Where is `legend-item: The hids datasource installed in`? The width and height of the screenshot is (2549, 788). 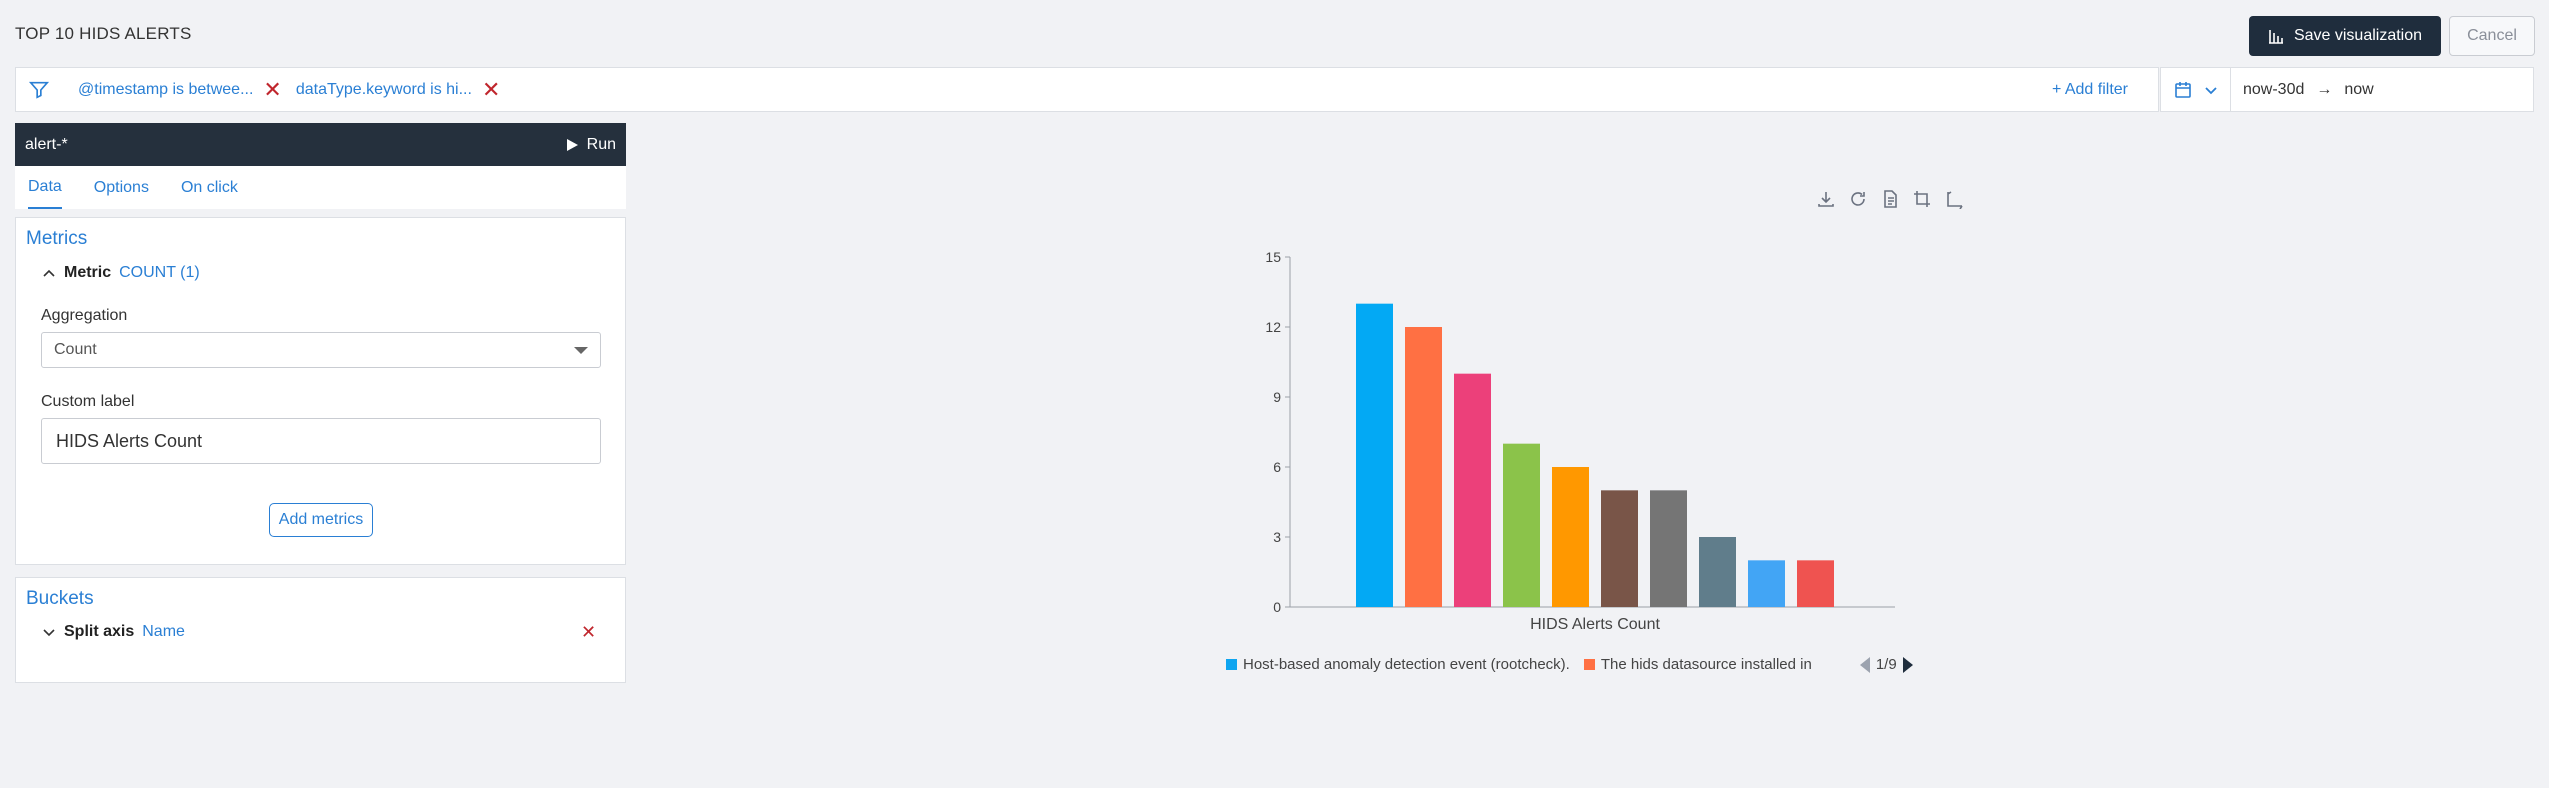 legend-item: The hids datasource installed in is located at coordinates (1697, 664).